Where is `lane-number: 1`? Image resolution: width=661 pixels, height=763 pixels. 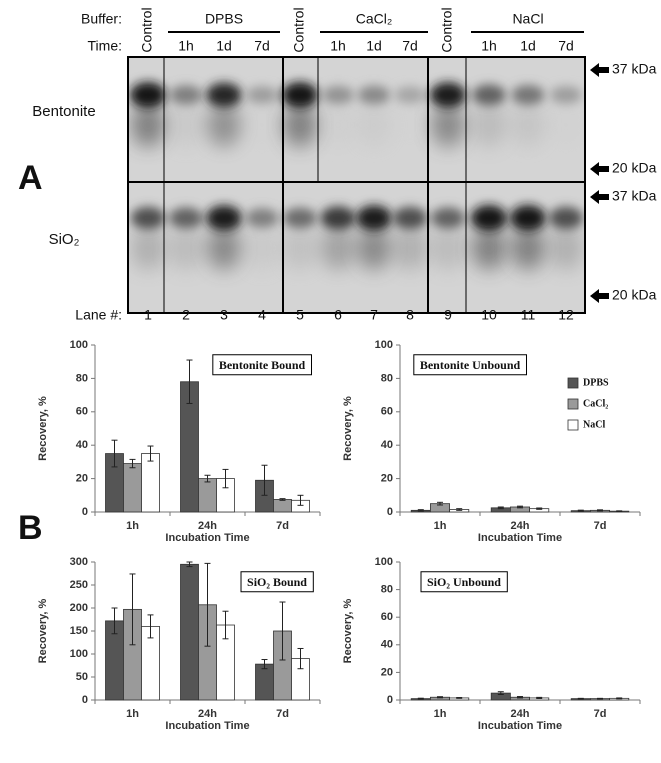
lane-number: 1 is located at coordinates (148, 315).